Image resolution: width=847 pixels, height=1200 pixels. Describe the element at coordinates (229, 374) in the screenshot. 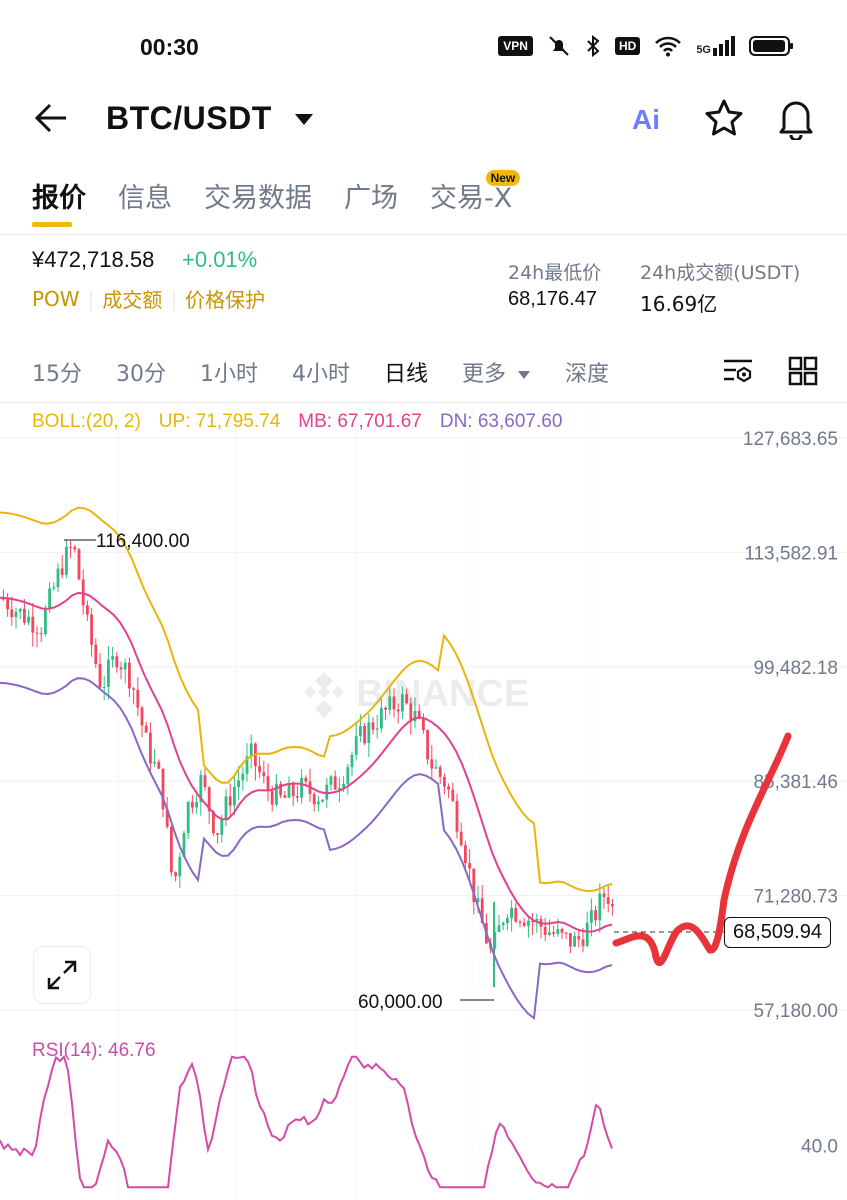

I see `interval-1h: 1小时` at that location.